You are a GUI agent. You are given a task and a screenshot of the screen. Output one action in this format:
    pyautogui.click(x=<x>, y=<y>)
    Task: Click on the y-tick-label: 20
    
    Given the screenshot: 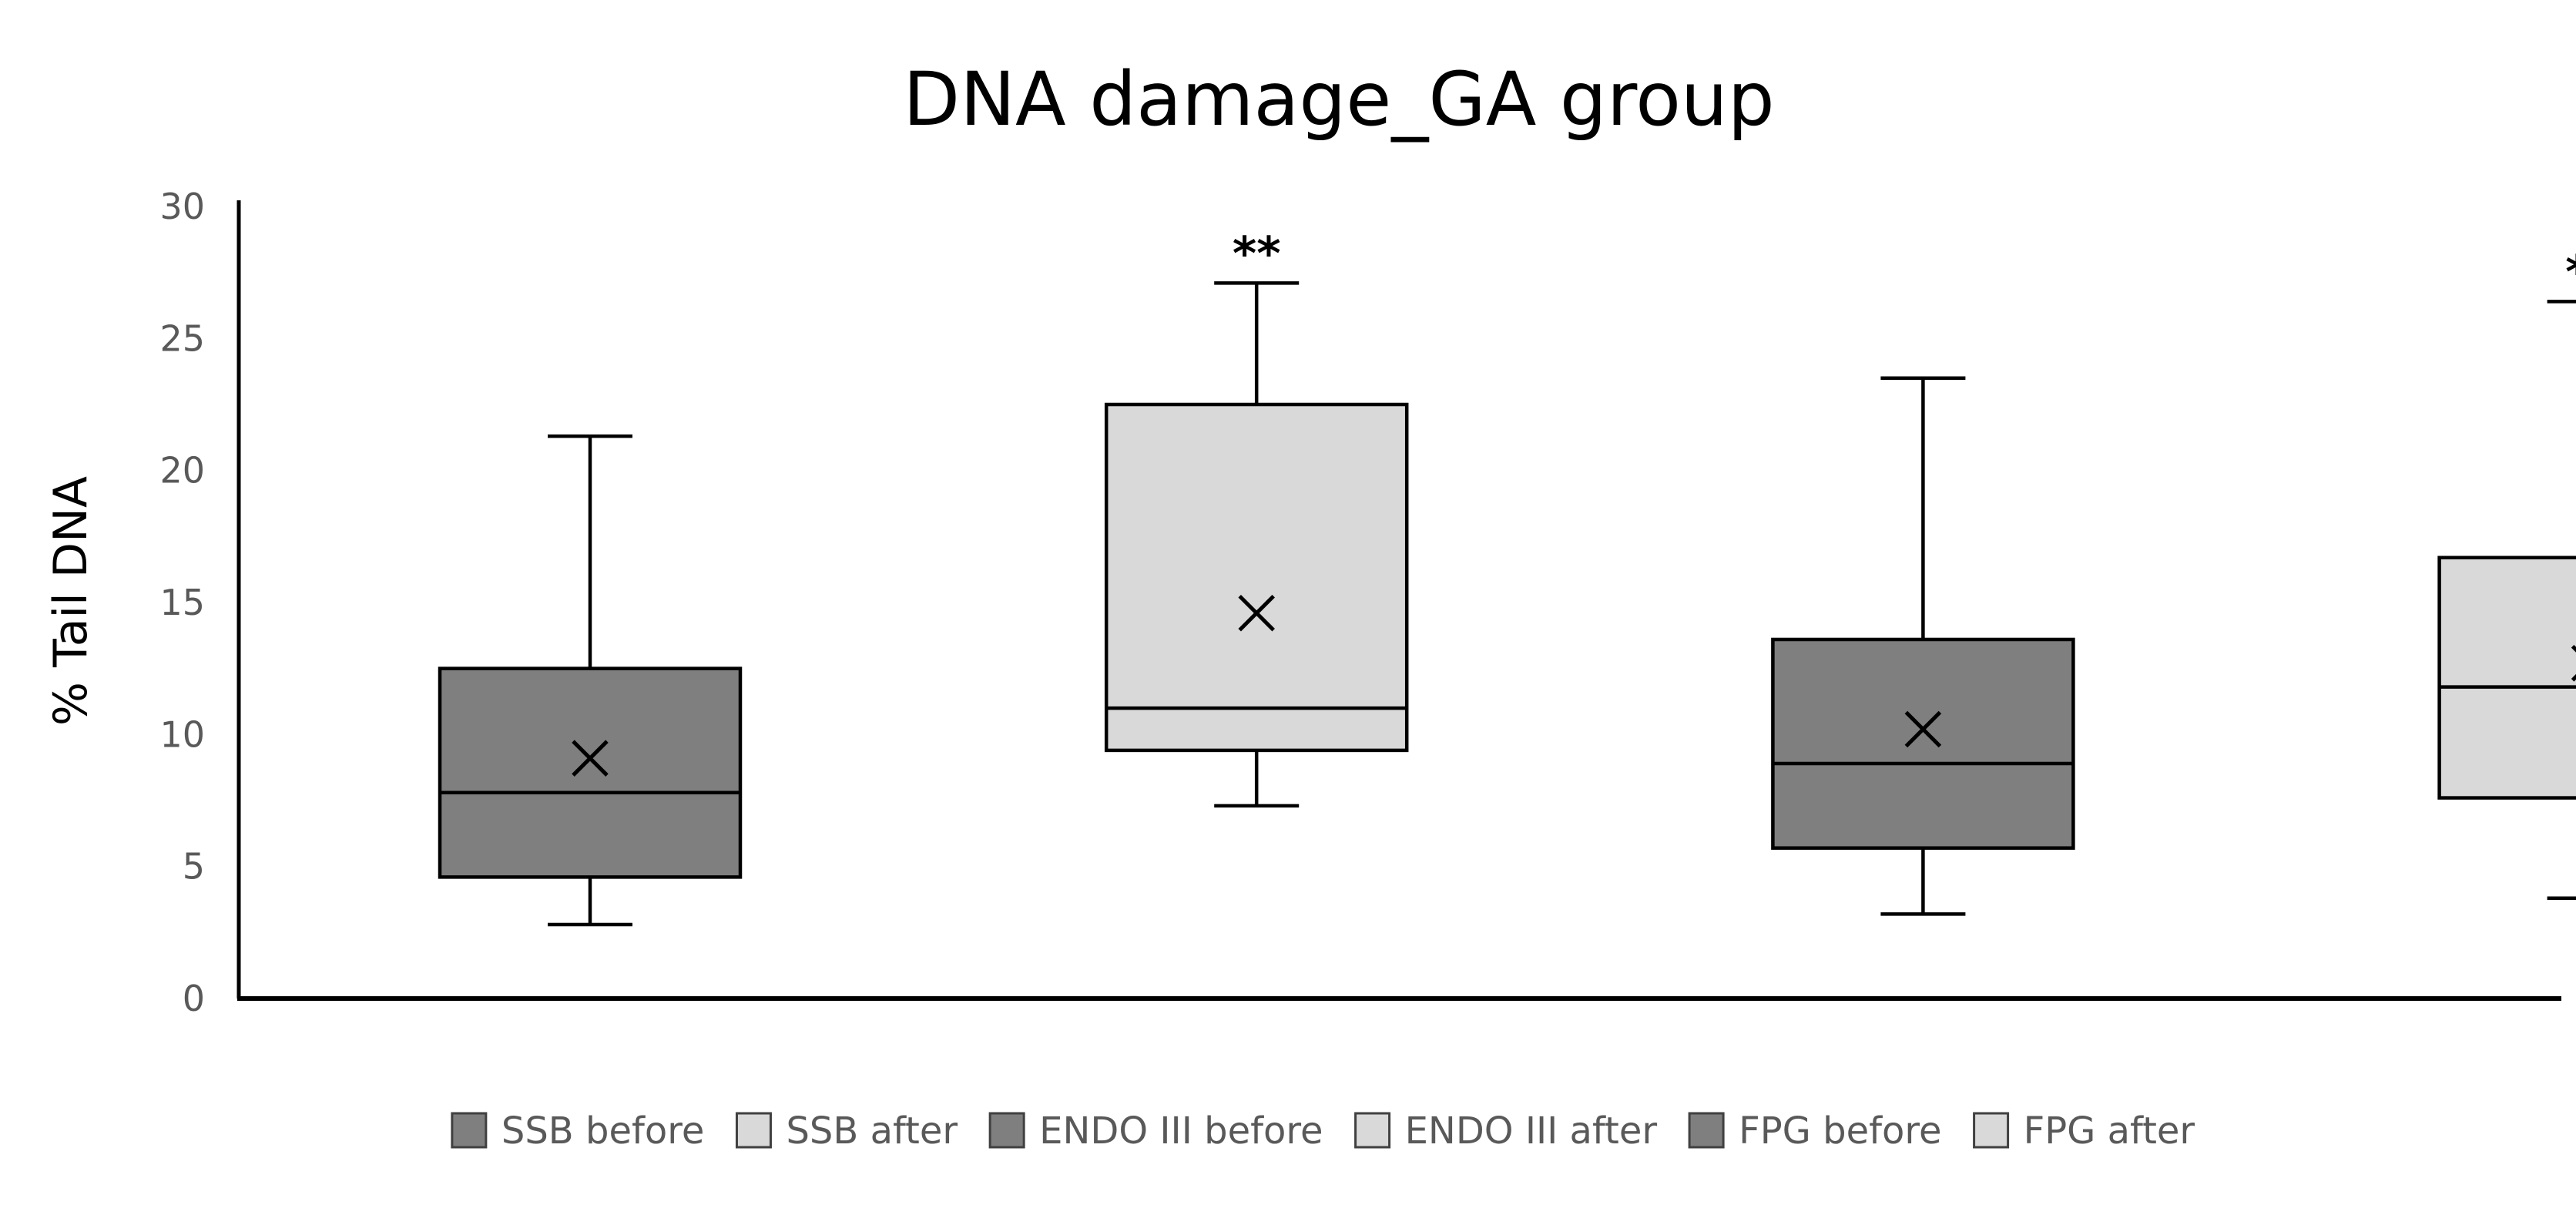 What is the action you would take?
    pyautogui.click(x=182, y=471)
    